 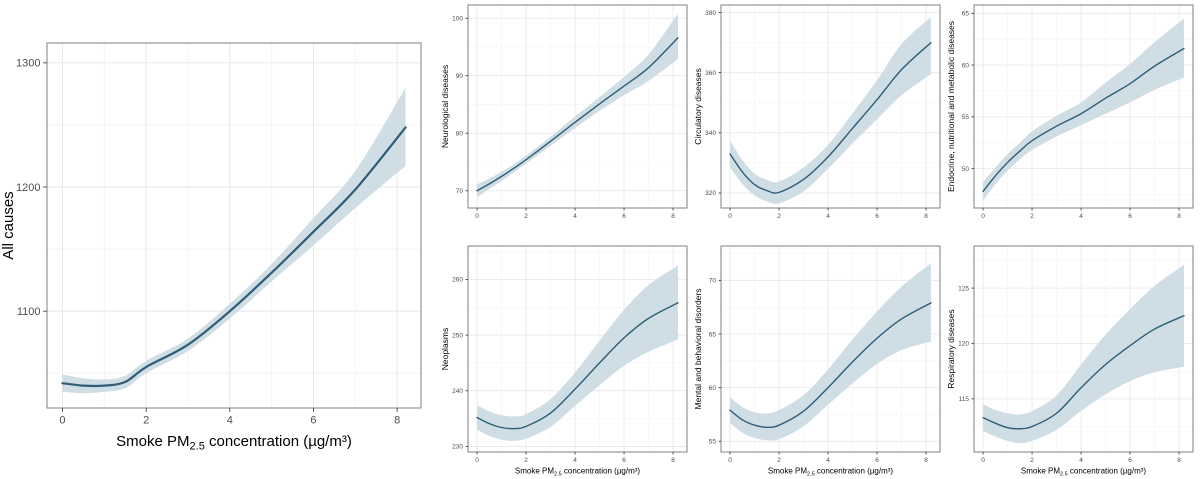 What do you see at coordinates (29, 312) in the screenshot?
I see `y-tick-label: 1100` at bounding box center [29, 312].